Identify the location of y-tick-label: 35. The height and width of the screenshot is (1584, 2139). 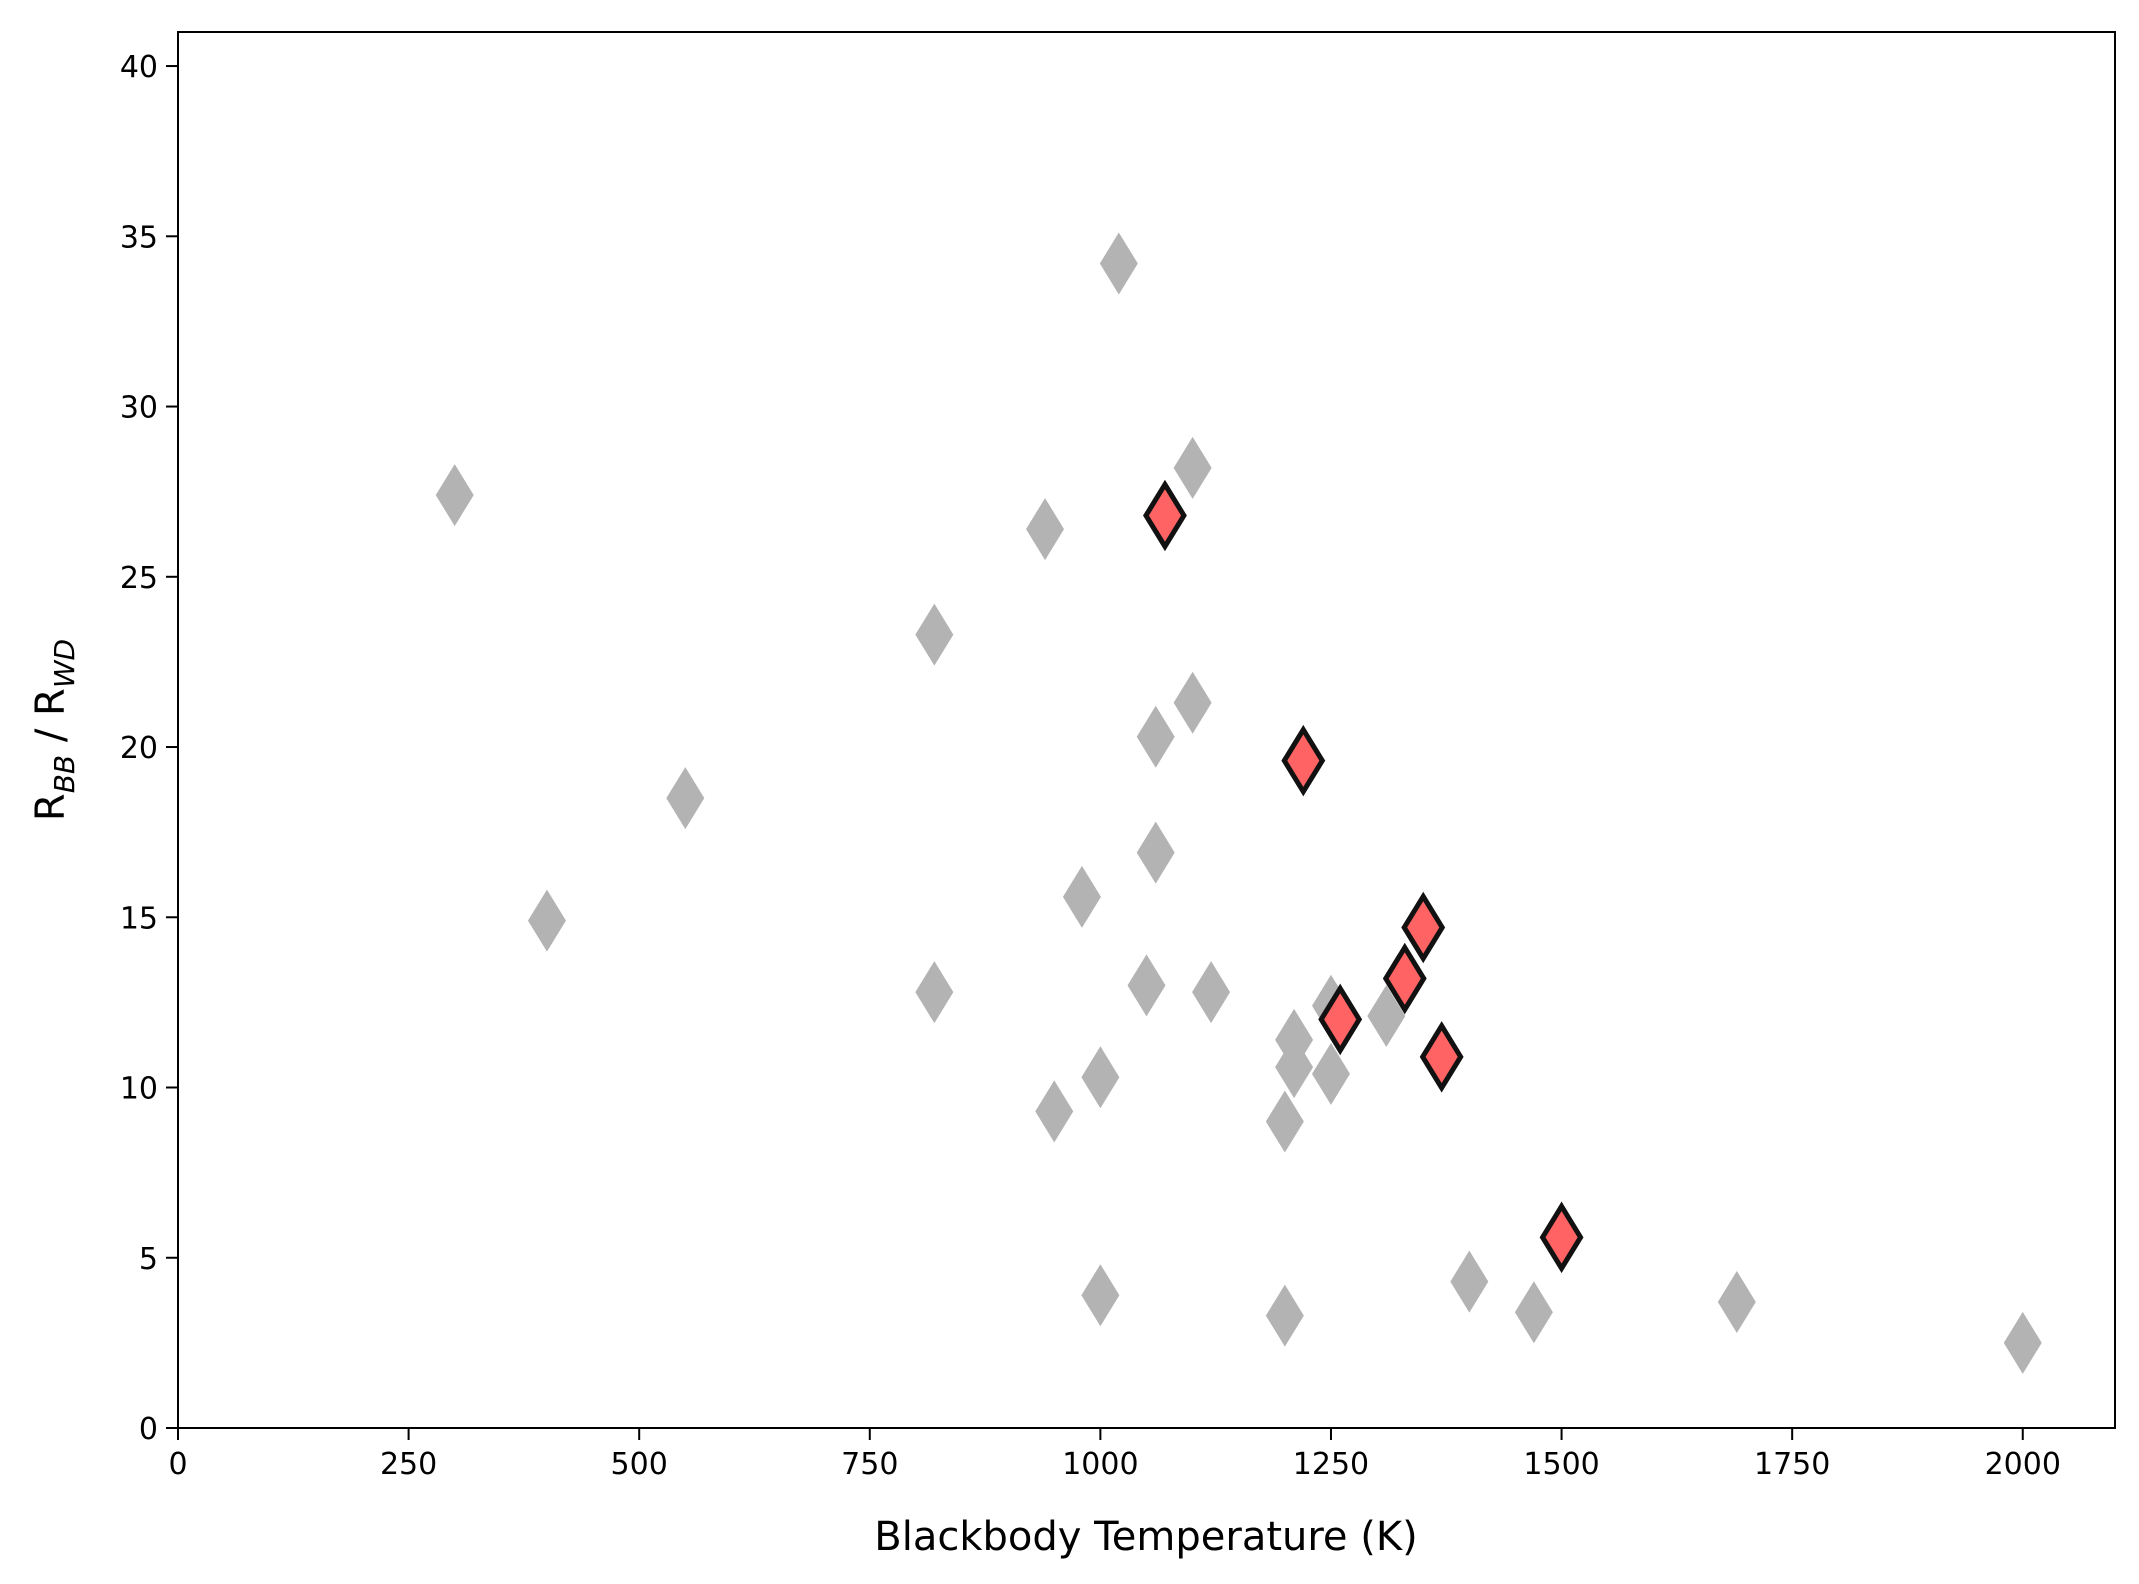
(139, 237).